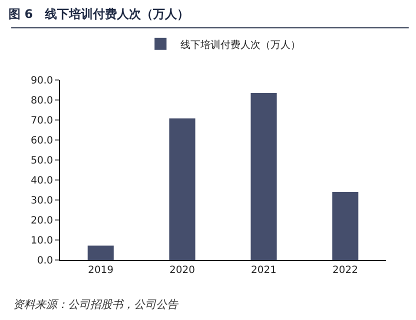 Image resolution: width=416 pixels, height=320 pixels. I want to click on x-tick-label: 2022, so click(345, 270).